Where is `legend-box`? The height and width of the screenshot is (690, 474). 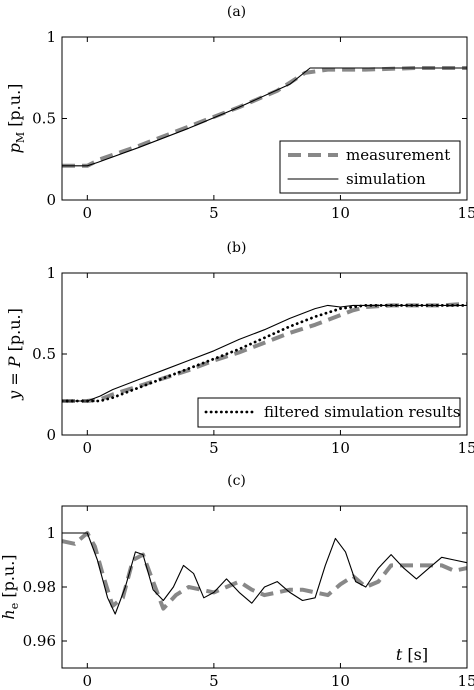
legend-box is located at coordinates (370, 167).